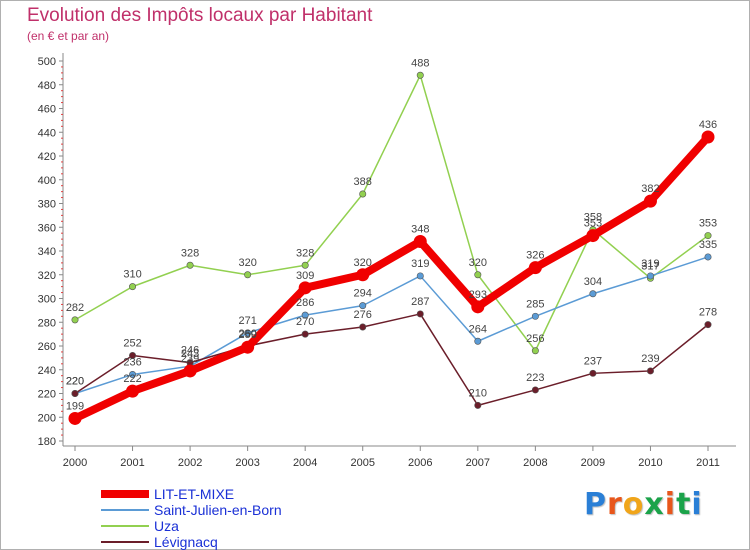  What do you see at coordinates (593, 218) in the screenshot?
I see `data-label: 358` at bounding box center [593, 218].